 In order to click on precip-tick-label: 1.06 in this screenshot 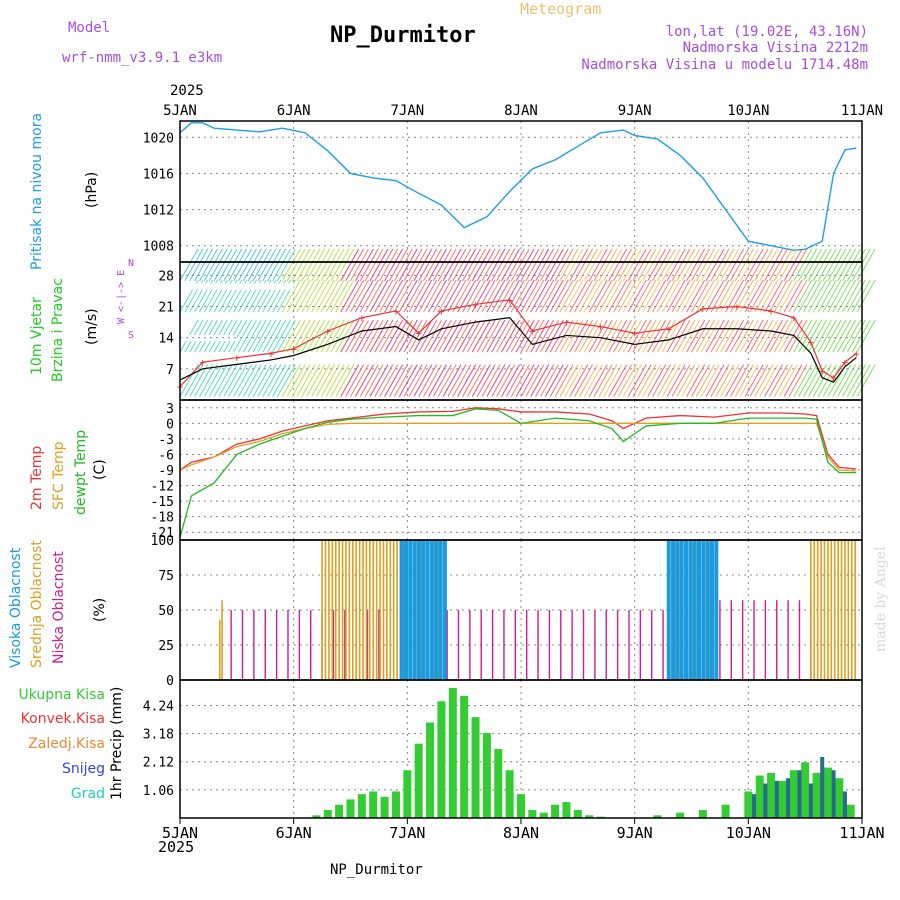, I will do `click(158, 791)`.